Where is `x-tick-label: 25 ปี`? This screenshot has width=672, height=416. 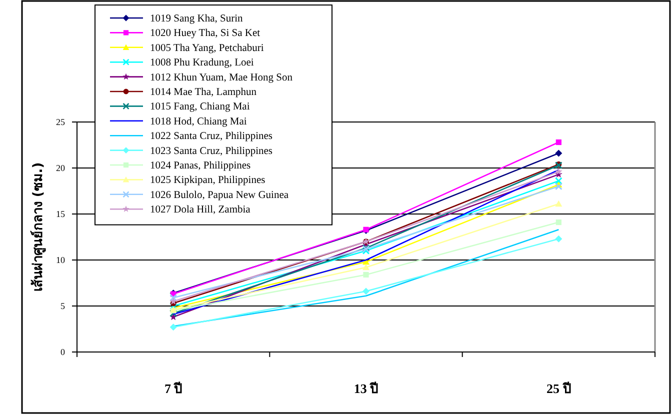 x-tick-label: 25 ปี is located at coordinates (558, 388).